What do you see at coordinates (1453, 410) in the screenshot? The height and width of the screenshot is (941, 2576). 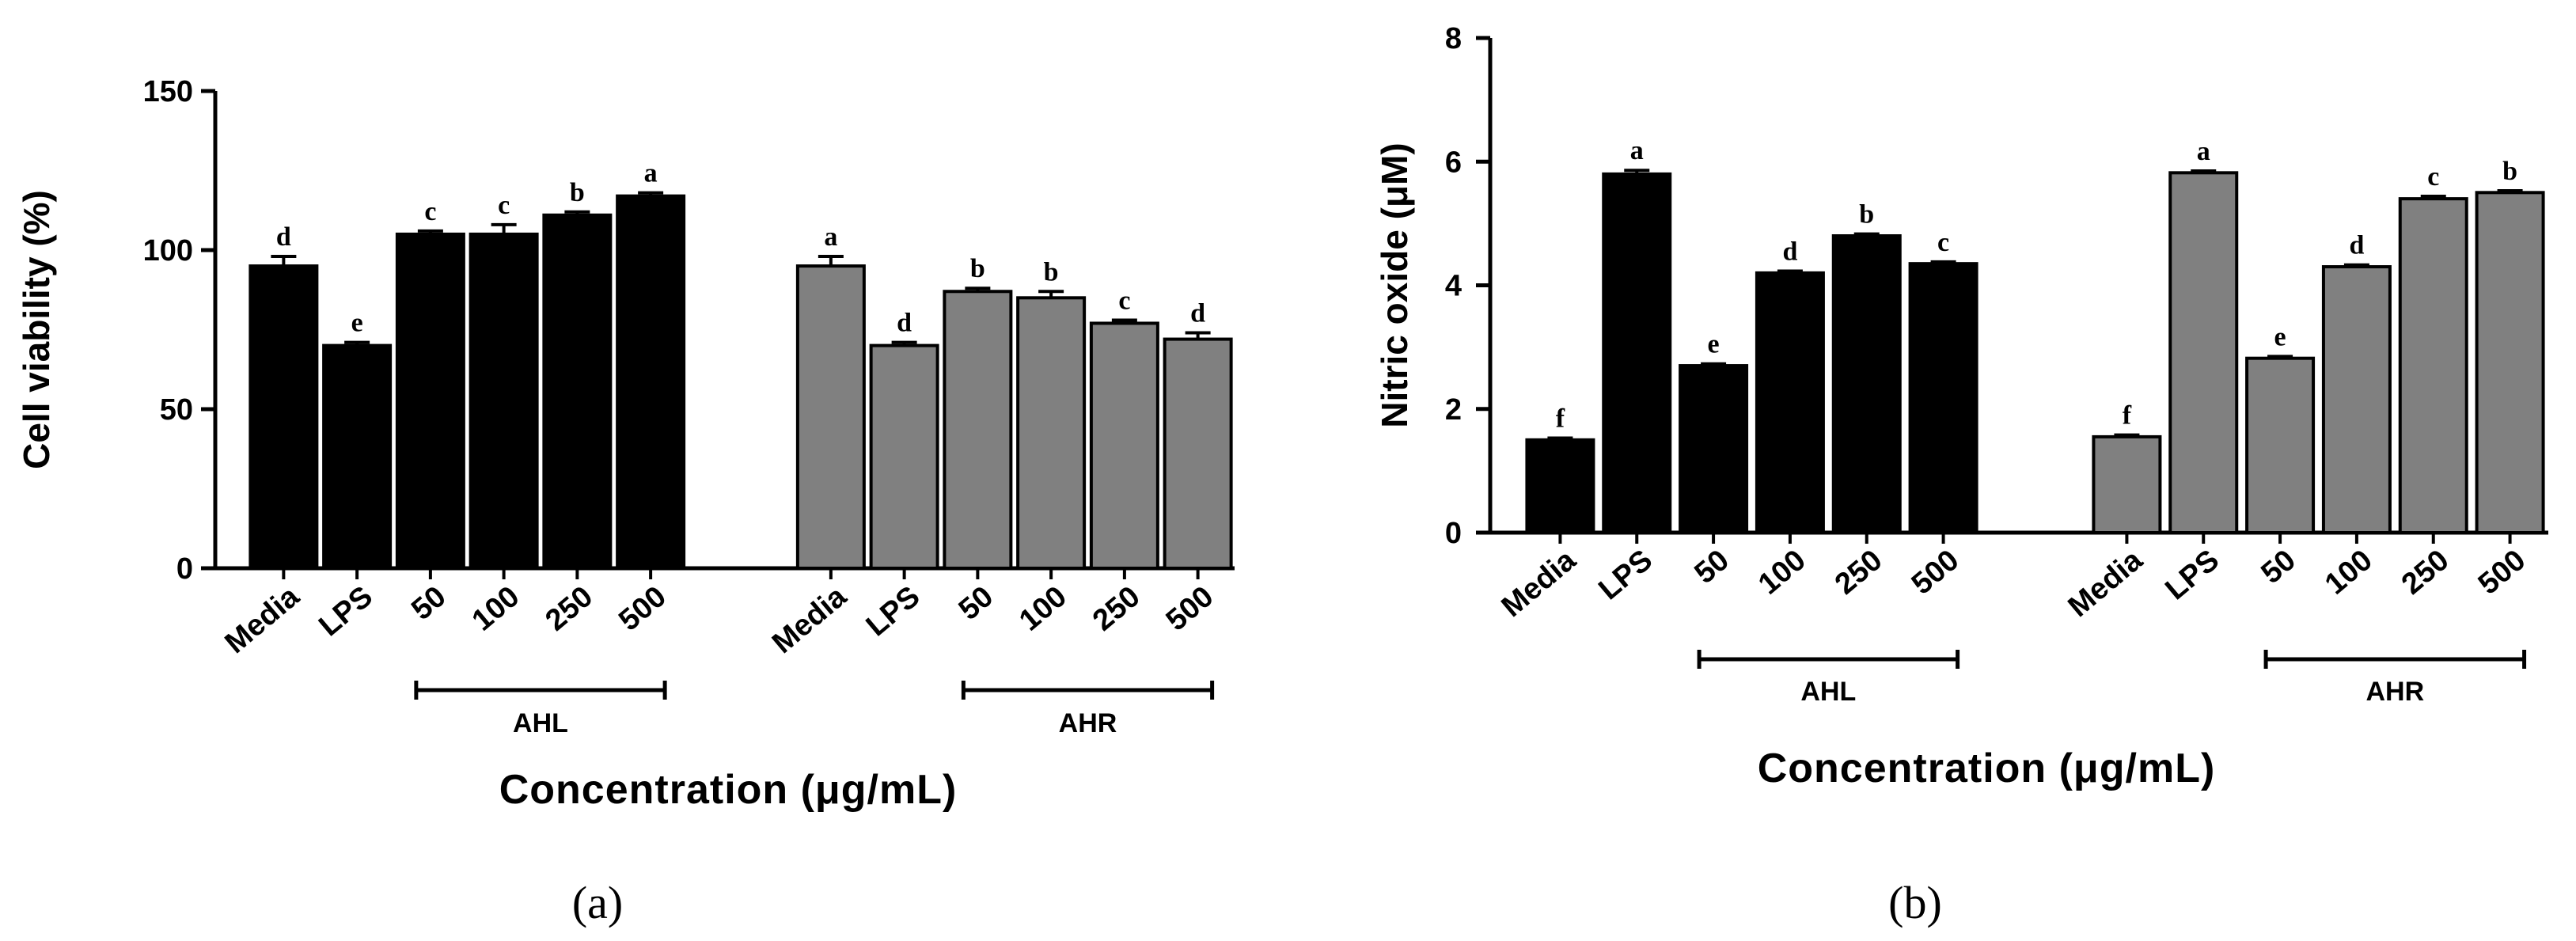 I see `y-tick-label: 2` at bounding box center [1453, 410].